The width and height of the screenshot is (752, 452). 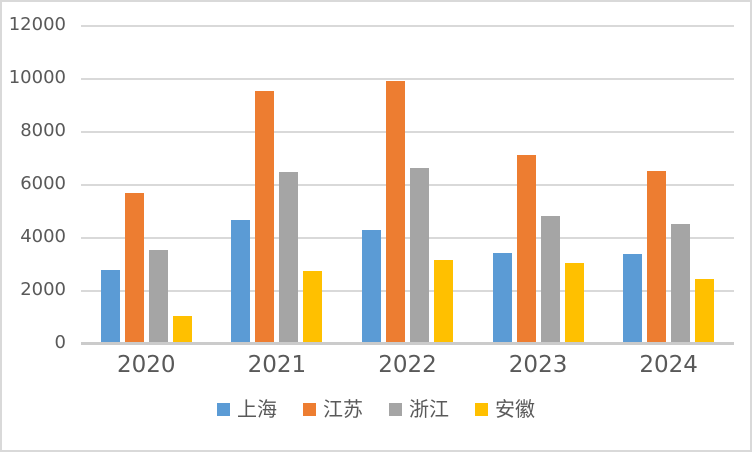 I want to click on legend: 上海 江苏 浙江 安徽, so click(x=376, y=409).